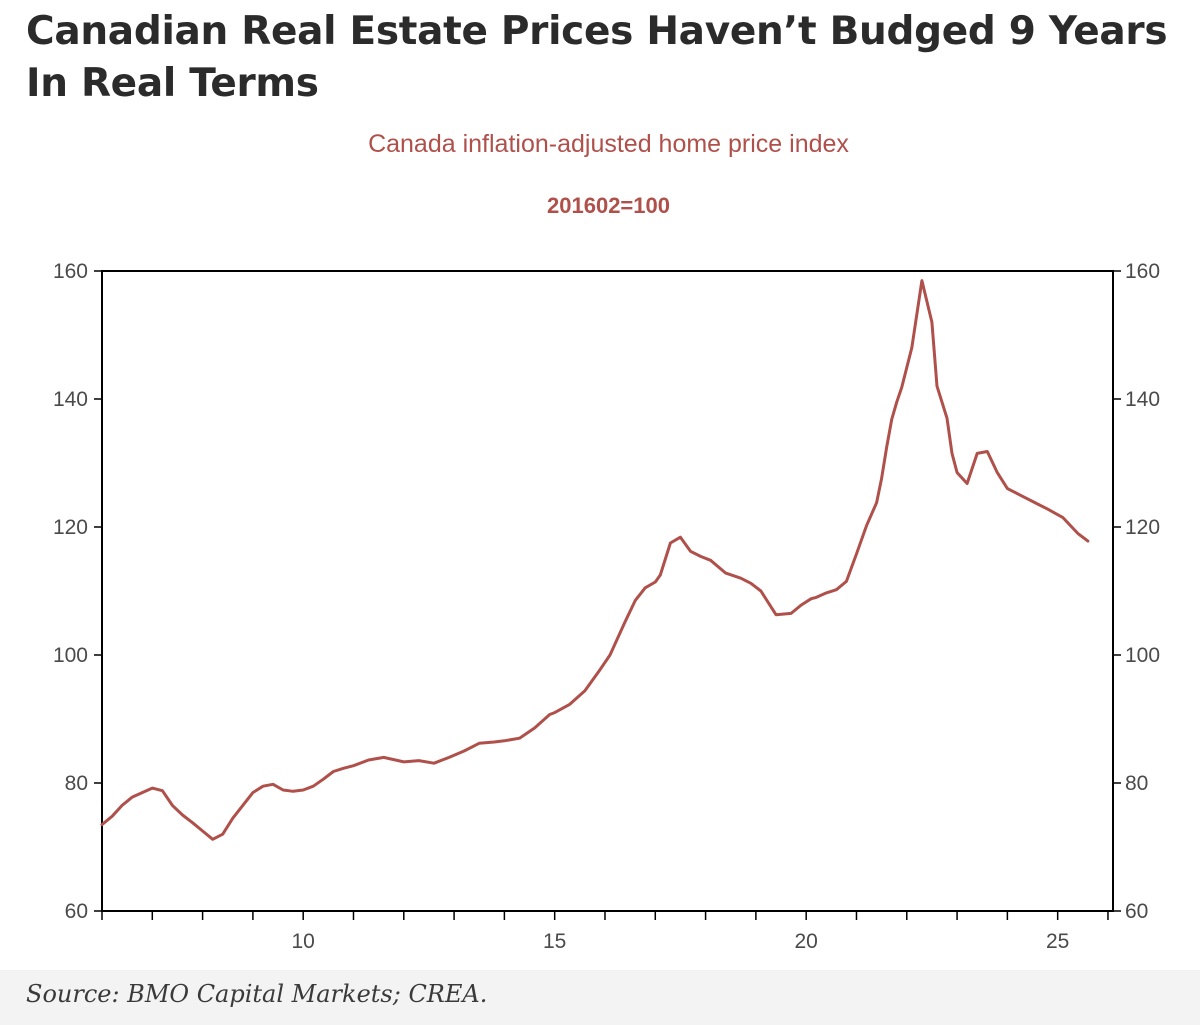 This screenshot has width=1200, height=1025. What do you see at coordinates (1142, 399) in the screenshot?
I see `y-tick-label-right: 140` at bounding box center [1142, 399].